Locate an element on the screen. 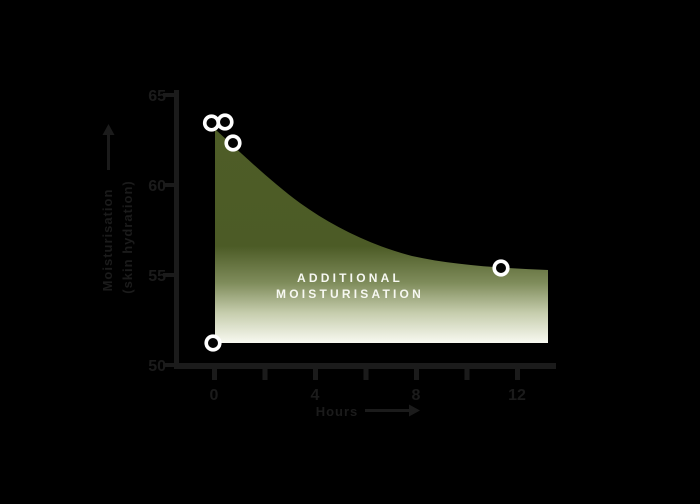 This screenshot has width=700, height=504. x-axis-title: Hours is located at coordinates (337, 411).